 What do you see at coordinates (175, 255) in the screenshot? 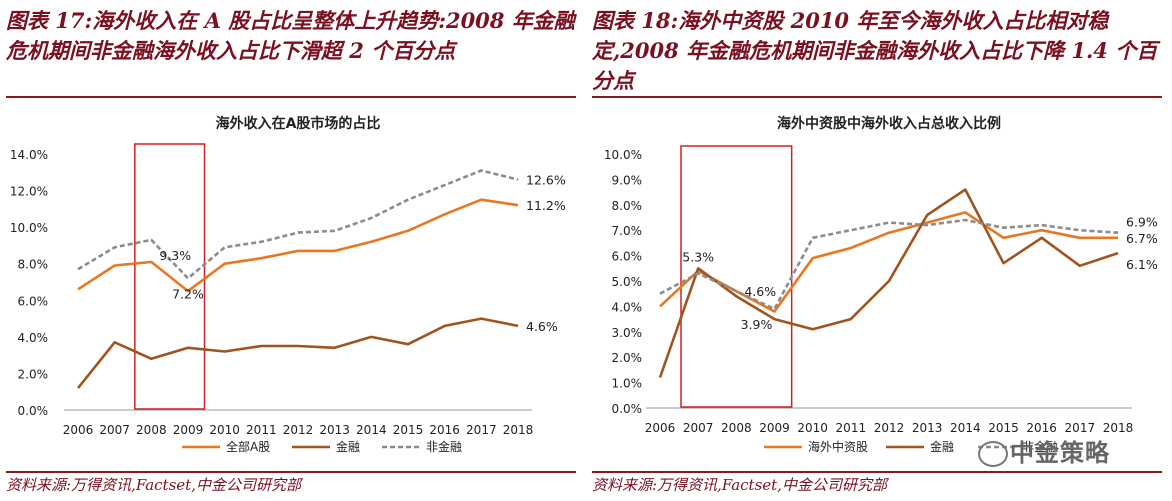
I see `data-label: 9.3%` at bounding box center [175, 255].